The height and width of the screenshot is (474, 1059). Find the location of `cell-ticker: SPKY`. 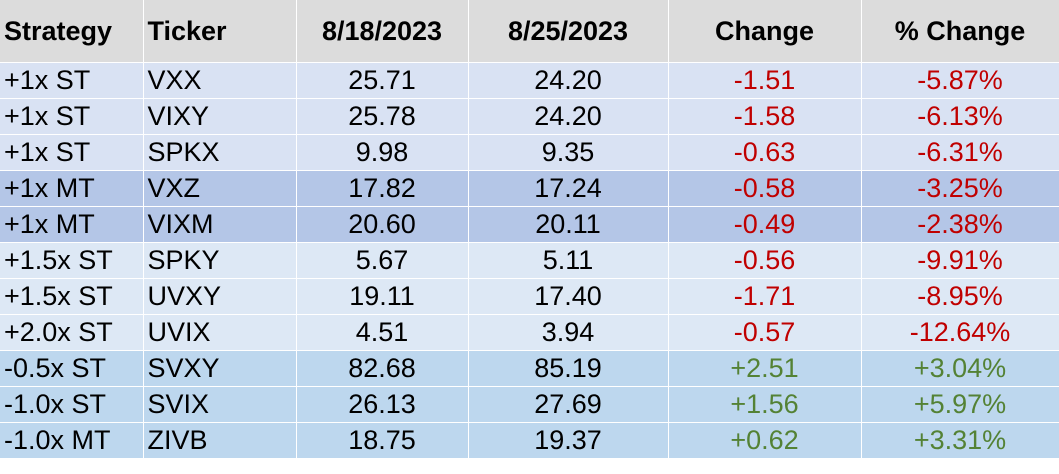

cell-ticker: SPKY is located at coordinates (220, 260).